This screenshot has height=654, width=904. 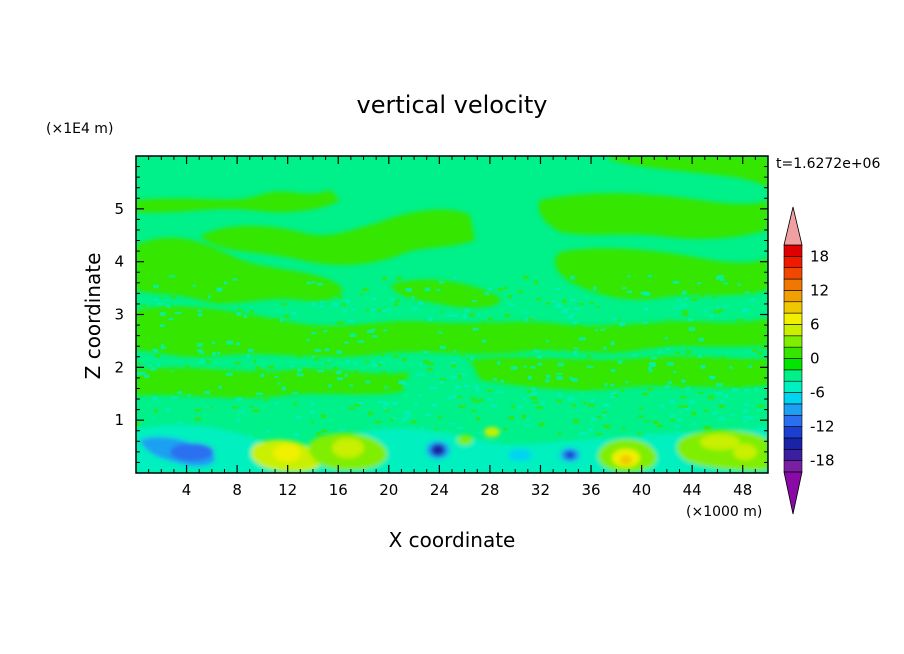 What do you see at coordinates (338, 490) in the screenshot?
I see `x-tick-label: 16` at bounding box center [338, 490].